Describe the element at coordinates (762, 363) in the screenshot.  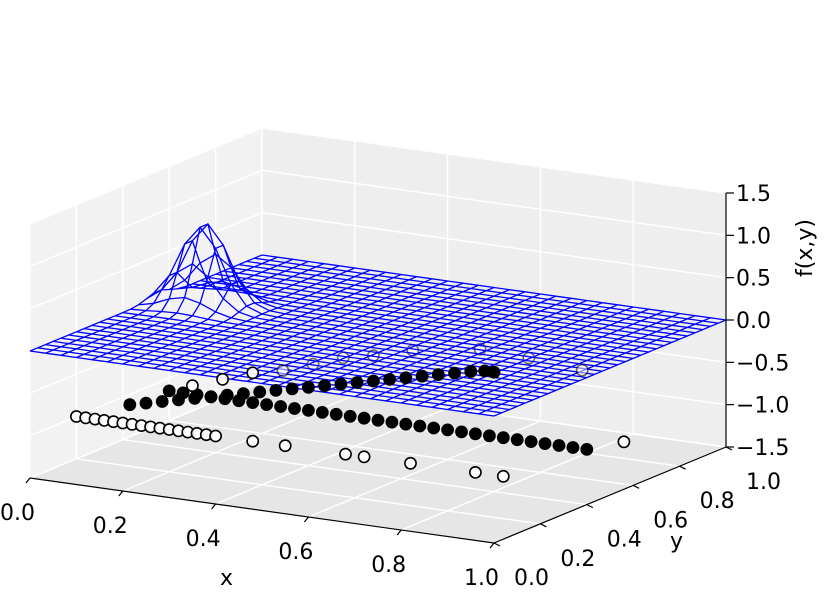
I see `z-tick-label: −0.5` at that location.